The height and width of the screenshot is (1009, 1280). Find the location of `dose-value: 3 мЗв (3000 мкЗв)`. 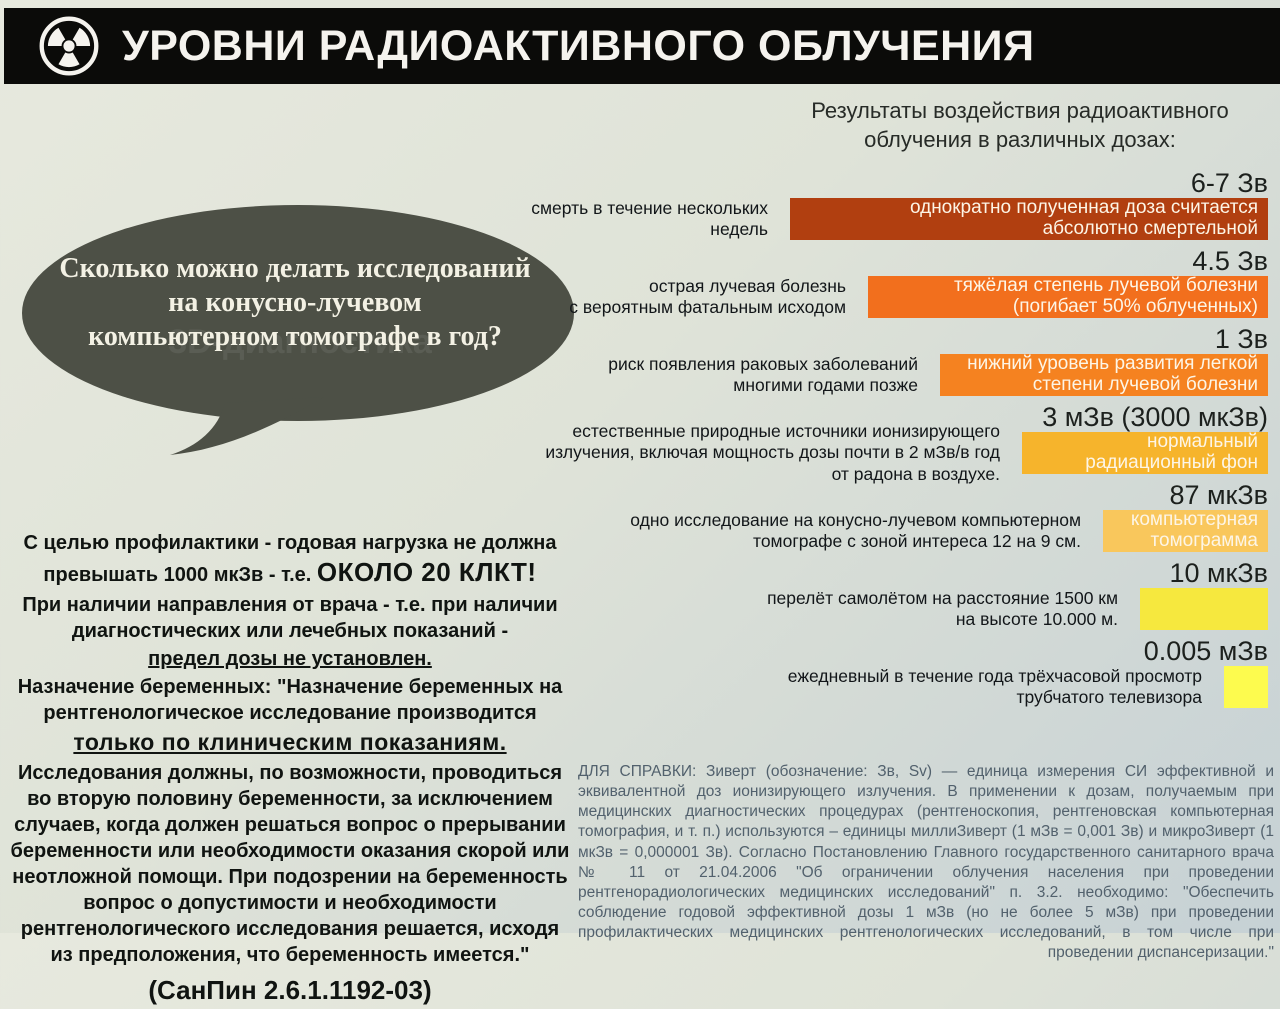

dose-value: 3 мЗв (3000 мкЗв) is located at coordinates (1155, 417).